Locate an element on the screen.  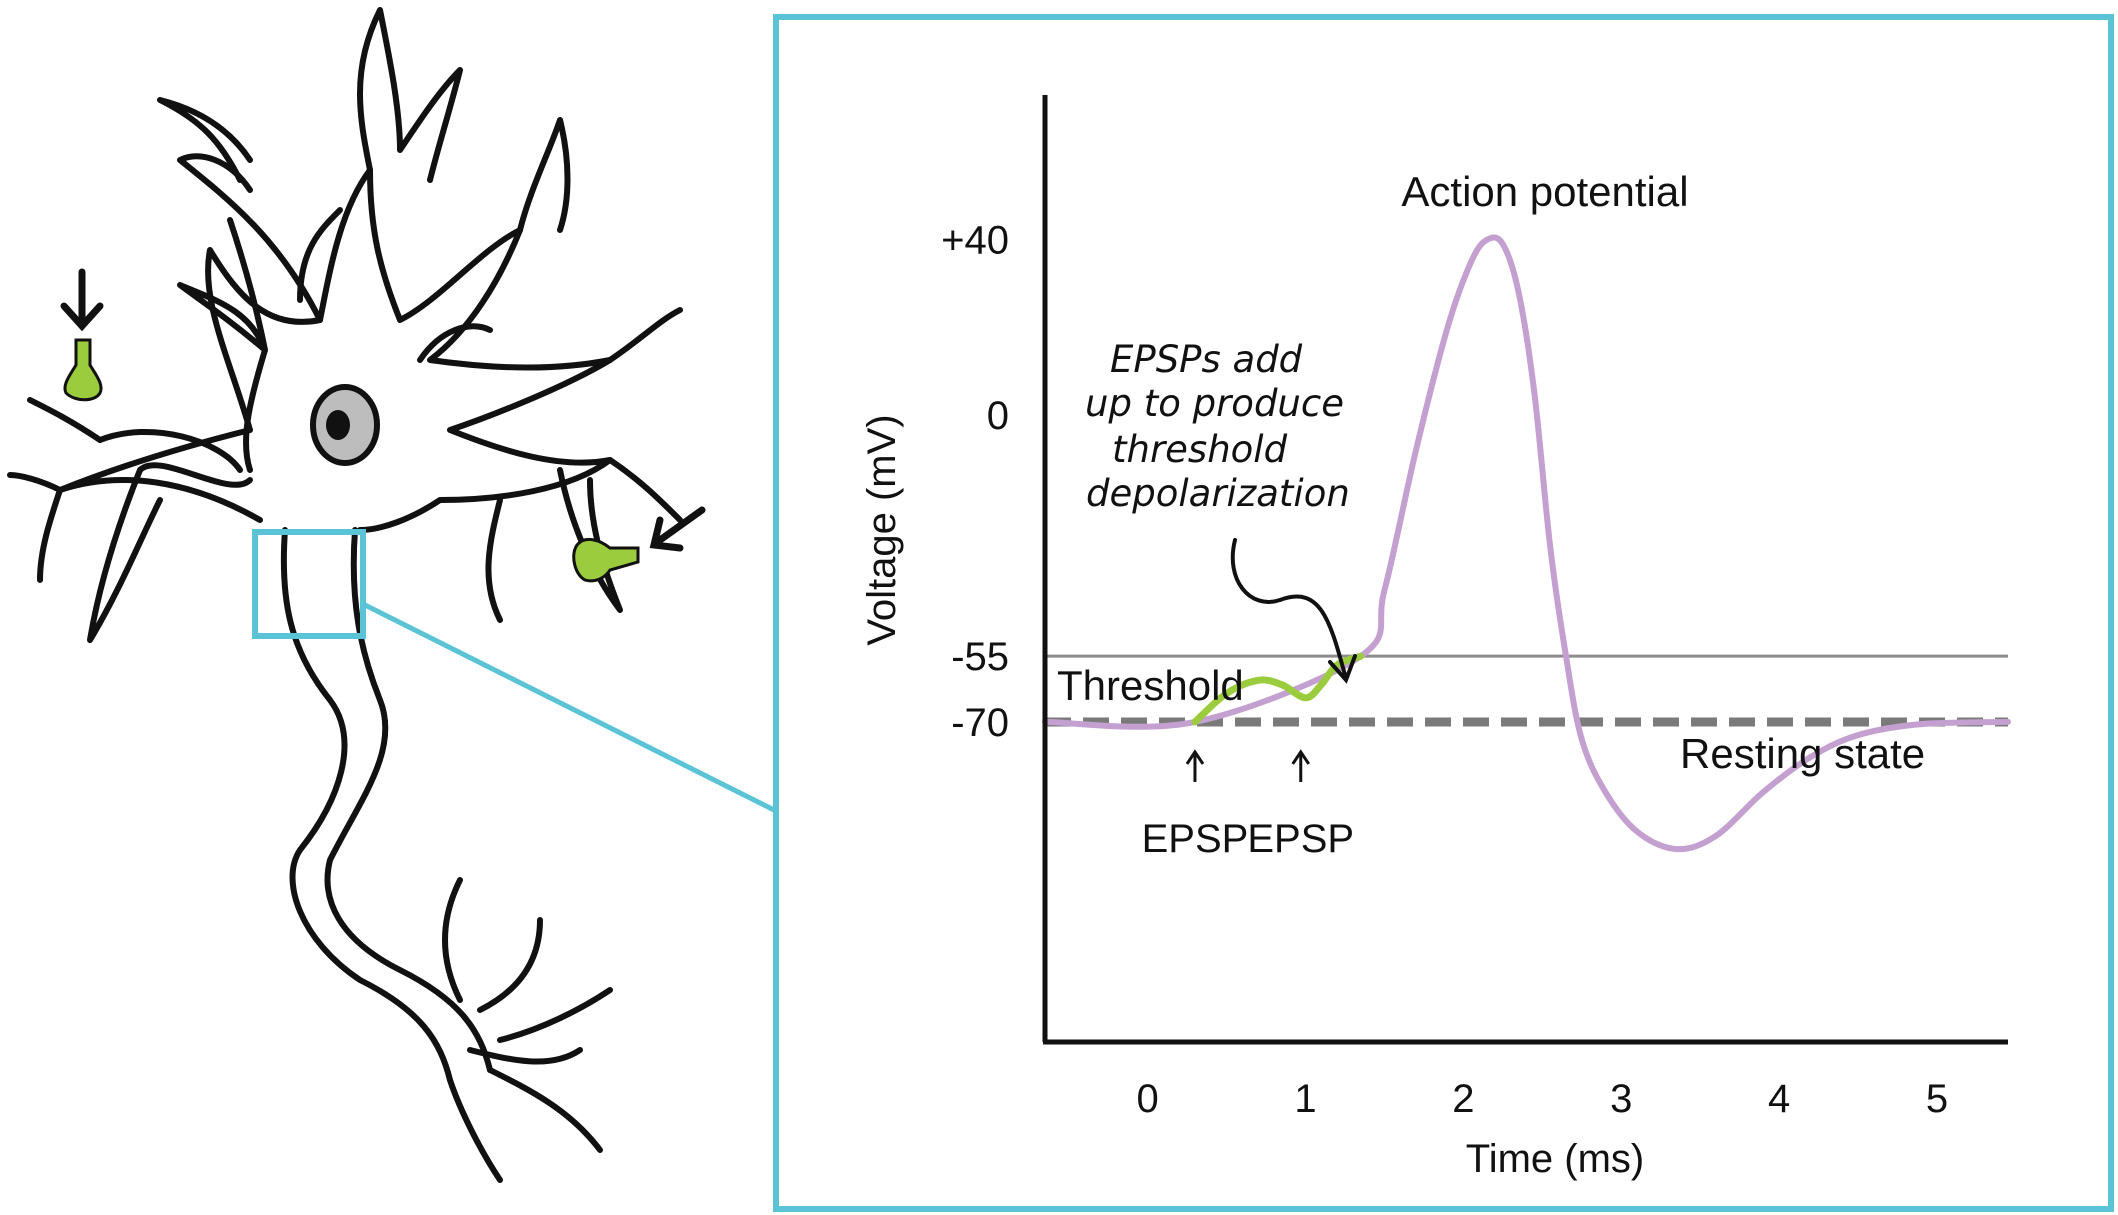
x-tick-label: 3 is located at coordinates (1621, 1099).